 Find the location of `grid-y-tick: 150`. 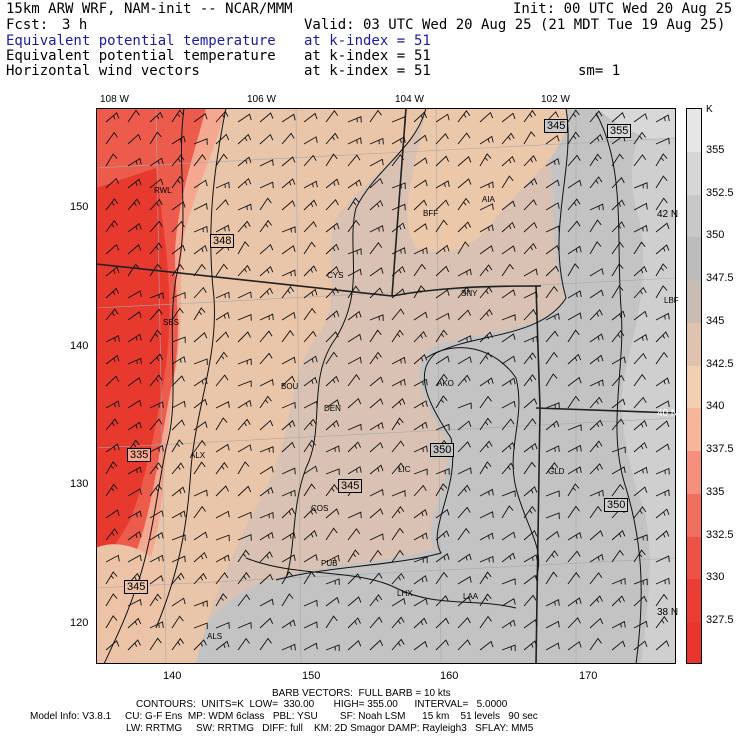

grid-y-tick: 150 is located at coordinates (79, 207).